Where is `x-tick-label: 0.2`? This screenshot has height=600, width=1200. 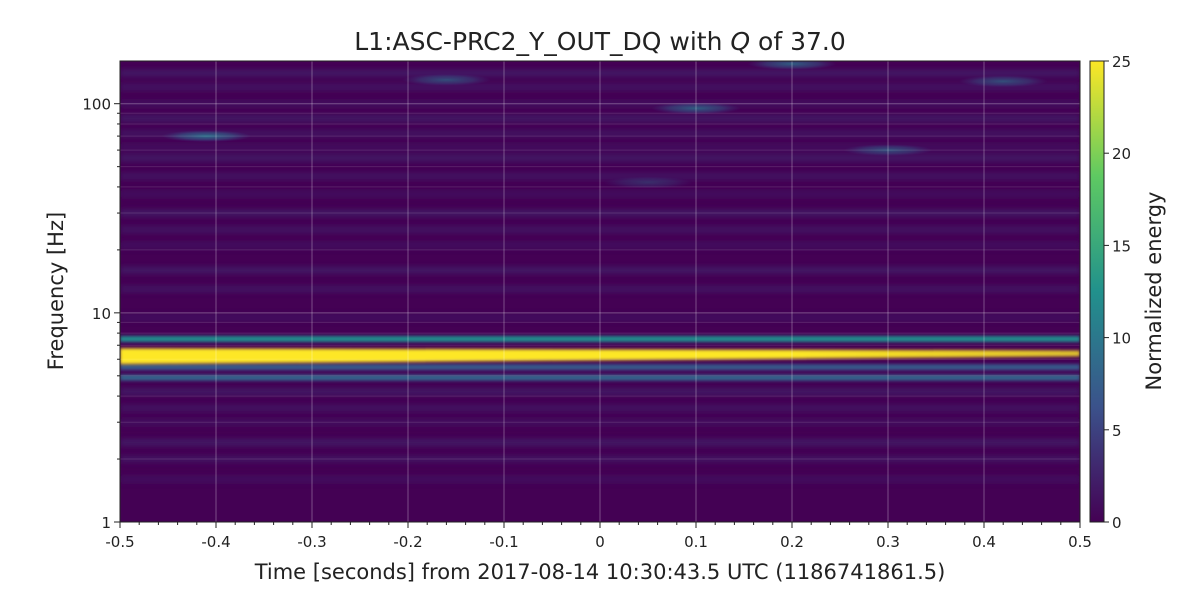
x-tick-label: 0.2 is located at coordinates (792, 542).